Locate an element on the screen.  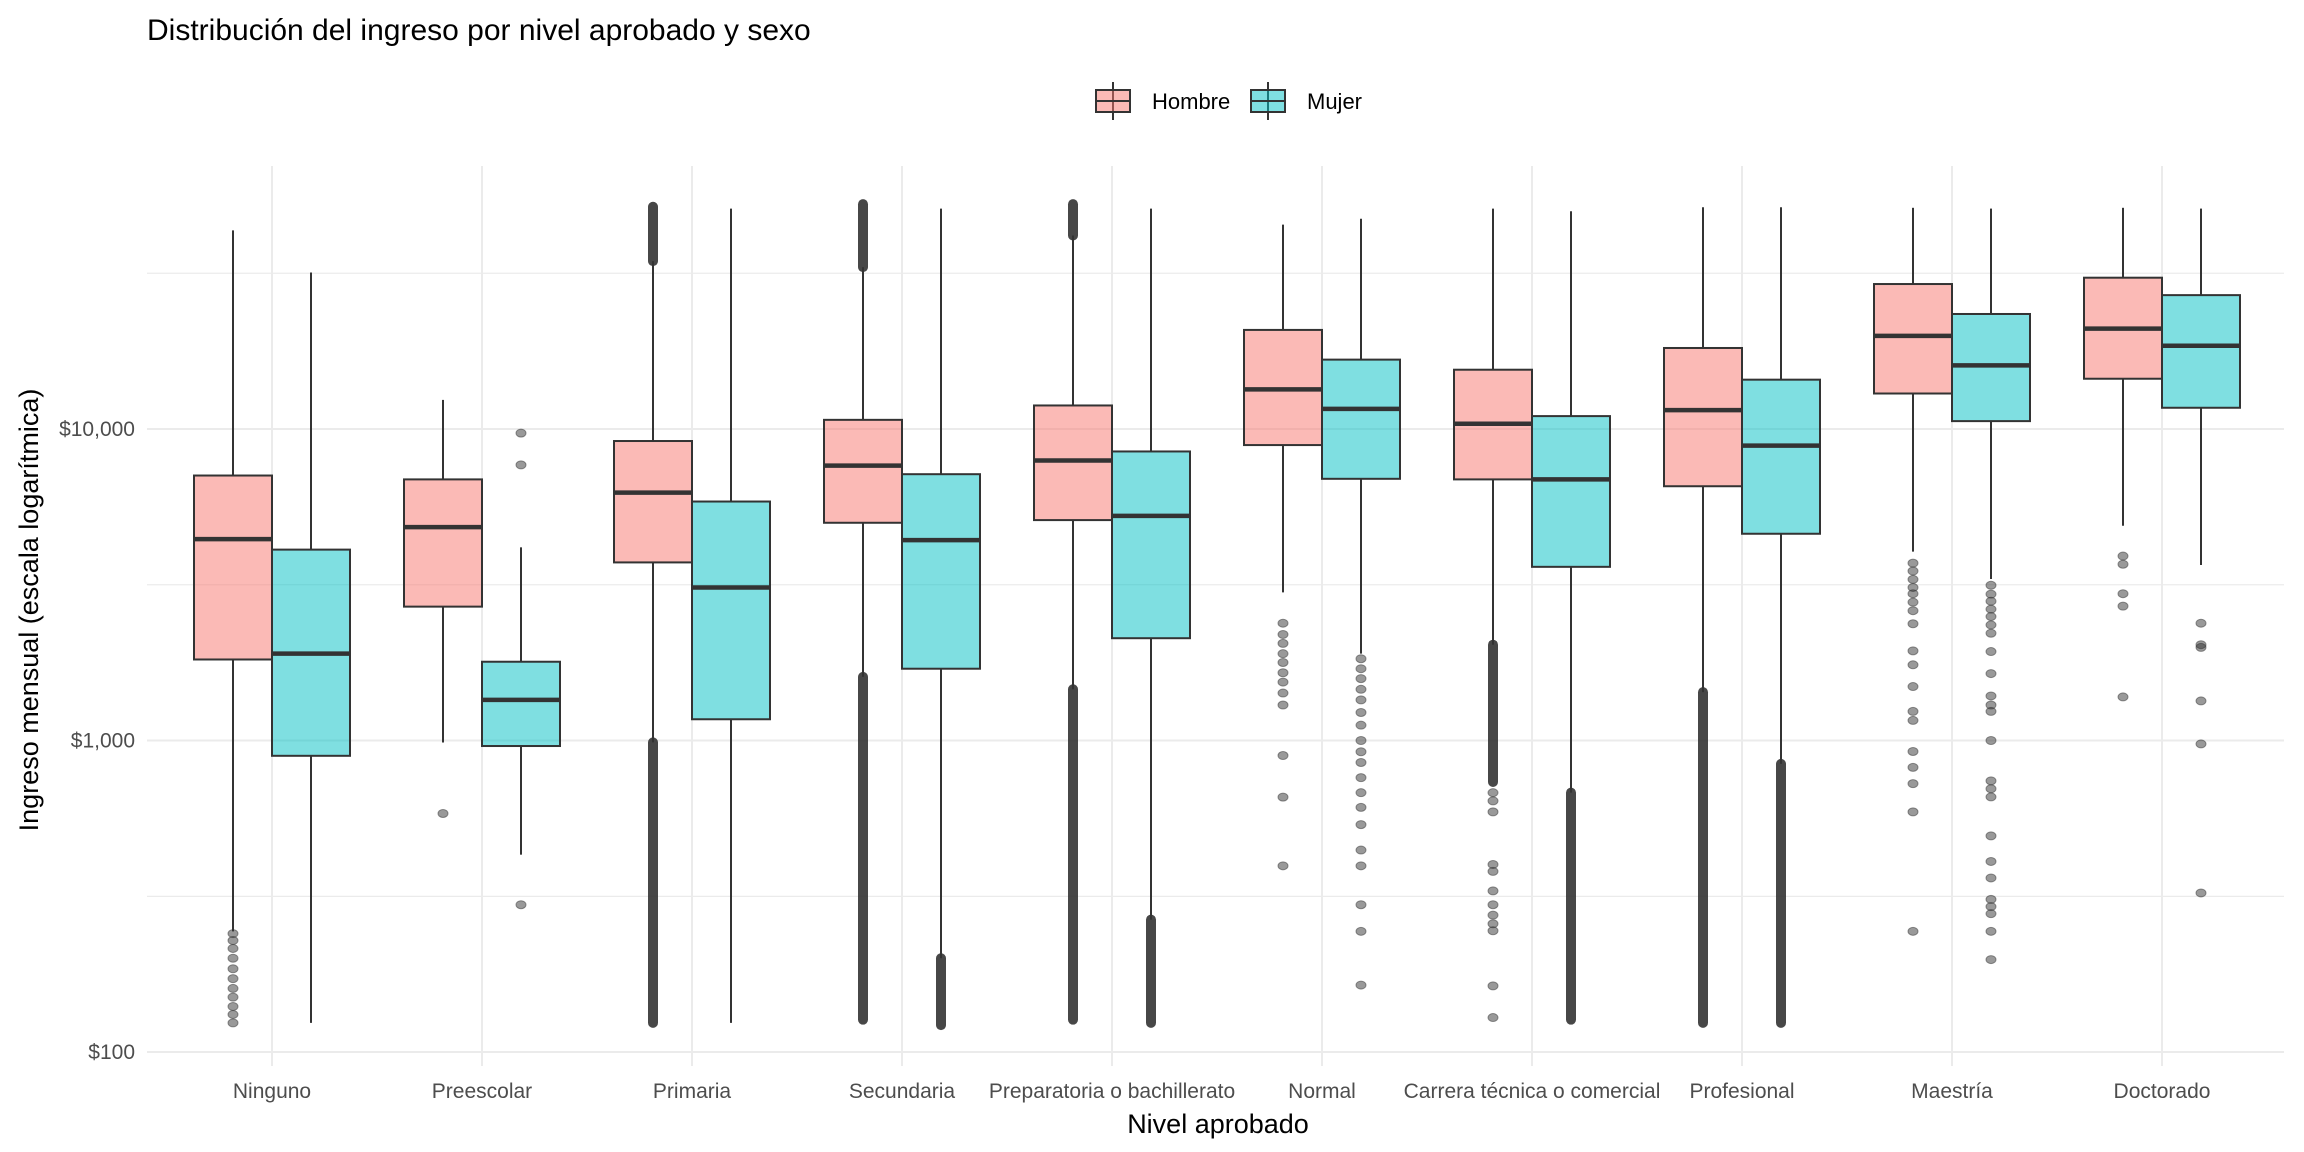
x-tick-label: Secundaria is located at coordinates (902, 1091).